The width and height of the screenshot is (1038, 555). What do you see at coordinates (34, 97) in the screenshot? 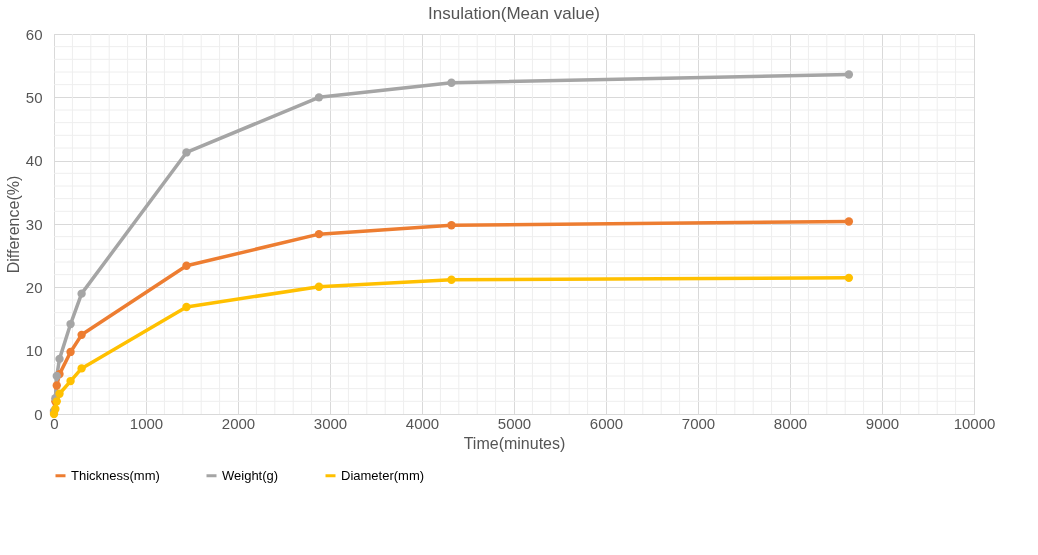
I see `y-tick-label: 50` at bounding box center [34, 97].